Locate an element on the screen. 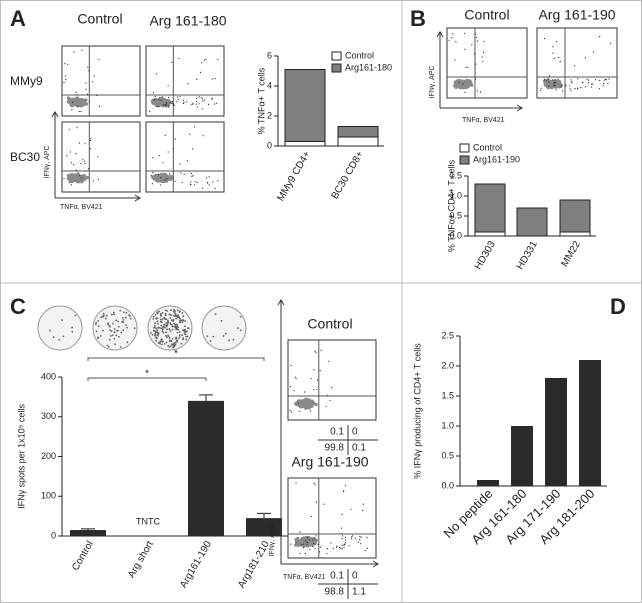 This screenshot has height=603, width=642. flow-row-label: MMy9 is located at coordinates (26, 81).